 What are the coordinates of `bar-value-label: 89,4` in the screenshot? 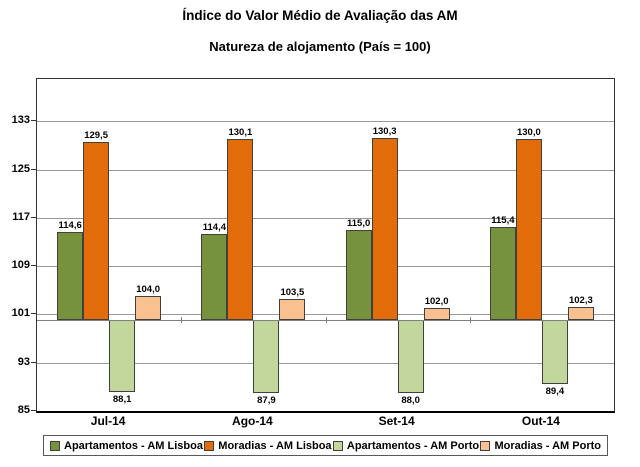 It's located at (555, 392).